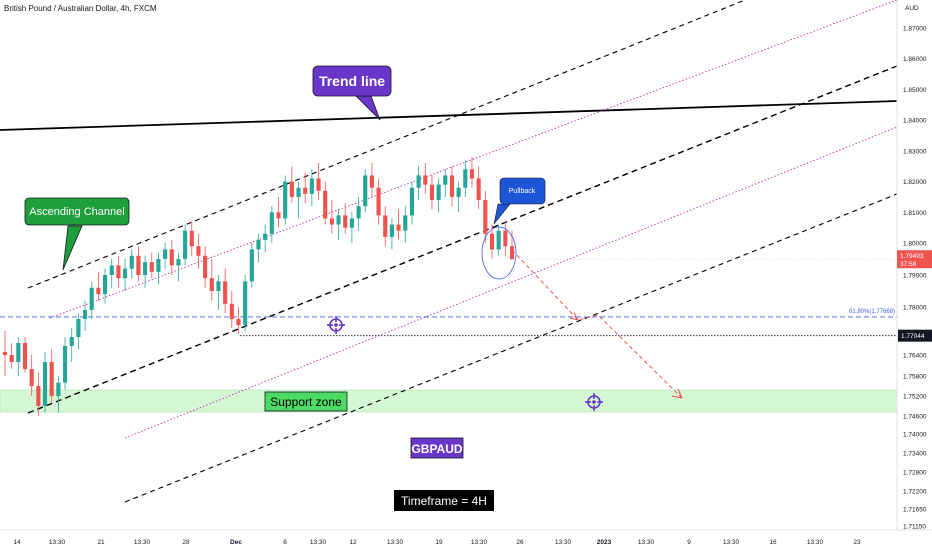  I want to click on current-price-label: 1.79493, so click(912, 256).